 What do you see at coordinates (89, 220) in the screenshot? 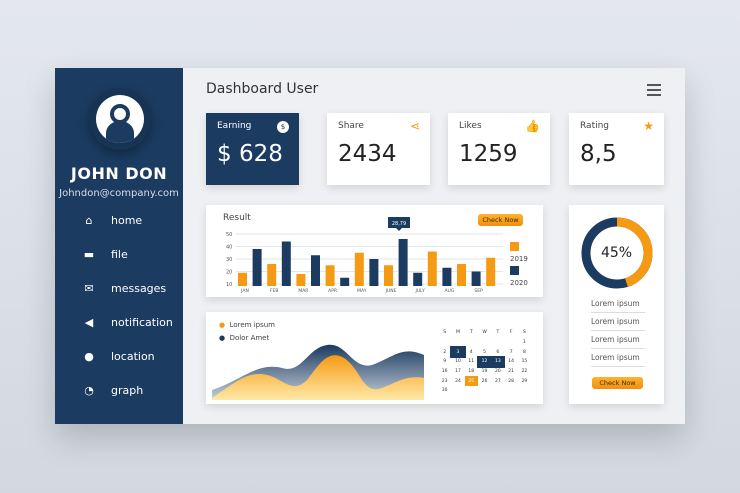
I see `home-icon: ⌂` at bounding box center [89, 220].